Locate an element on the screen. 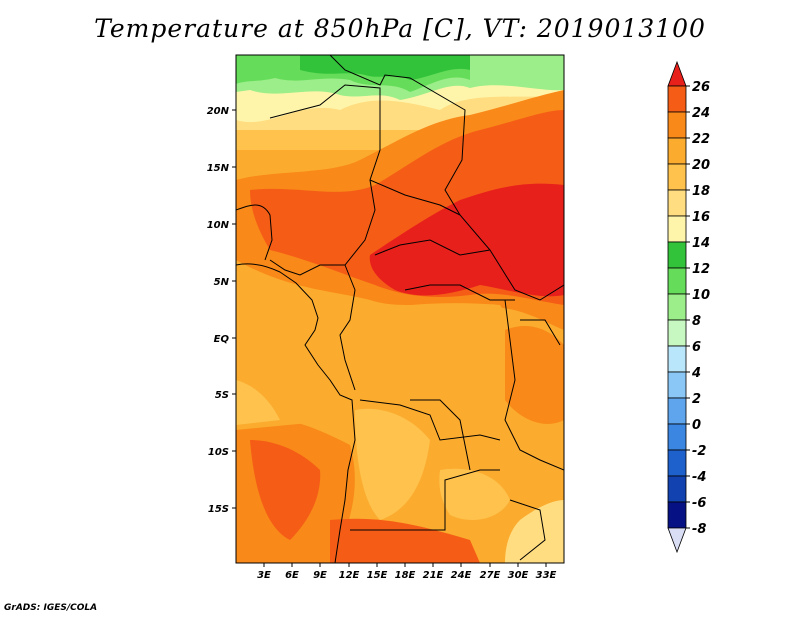  longitude-axis: 3E 6E 9E 12E 15E 18E 21E 24E 27E 30E 33E is located at coordinates (407, 572).